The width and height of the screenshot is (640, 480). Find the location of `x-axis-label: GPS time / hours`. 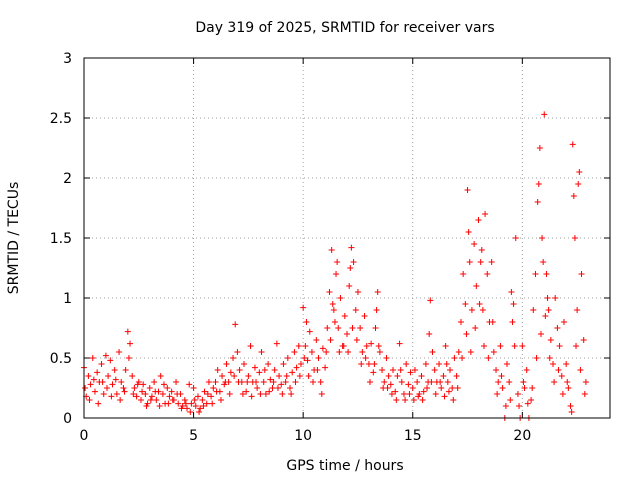

x-axis-label: GPS time / hours is located at coordinates (344, 466).